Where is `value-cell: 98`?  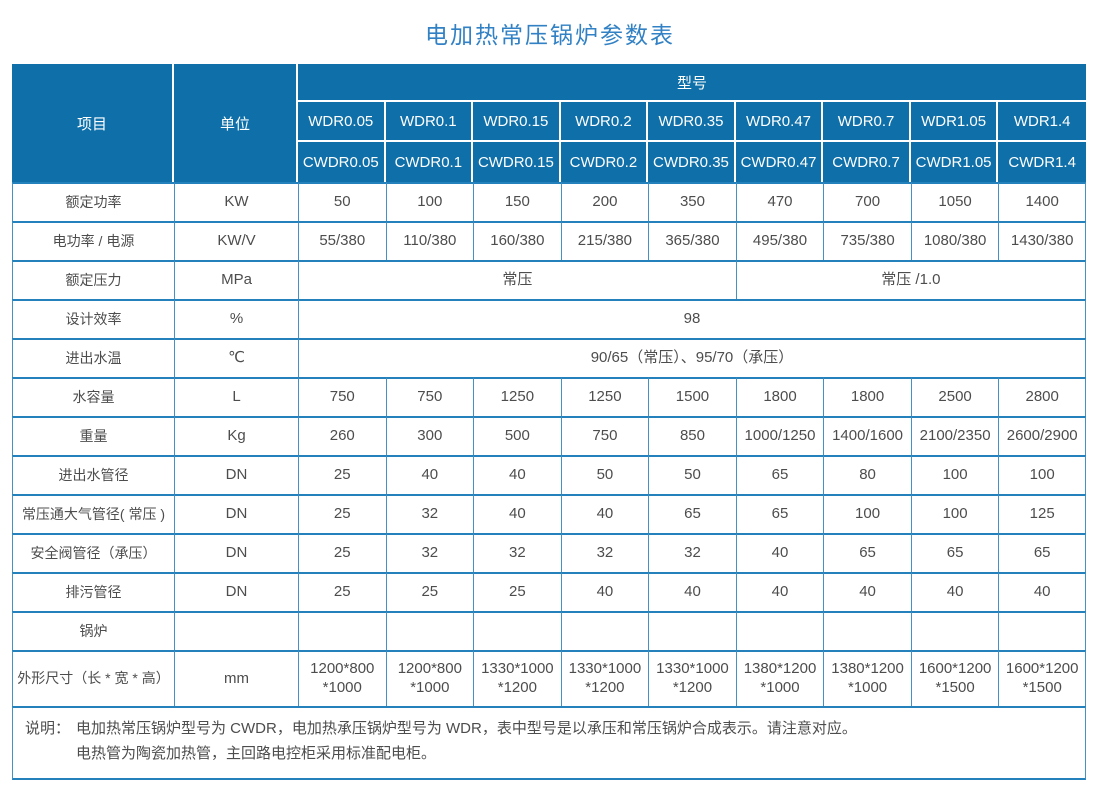 value-cell: 98 is located at coordinates (692, 318).